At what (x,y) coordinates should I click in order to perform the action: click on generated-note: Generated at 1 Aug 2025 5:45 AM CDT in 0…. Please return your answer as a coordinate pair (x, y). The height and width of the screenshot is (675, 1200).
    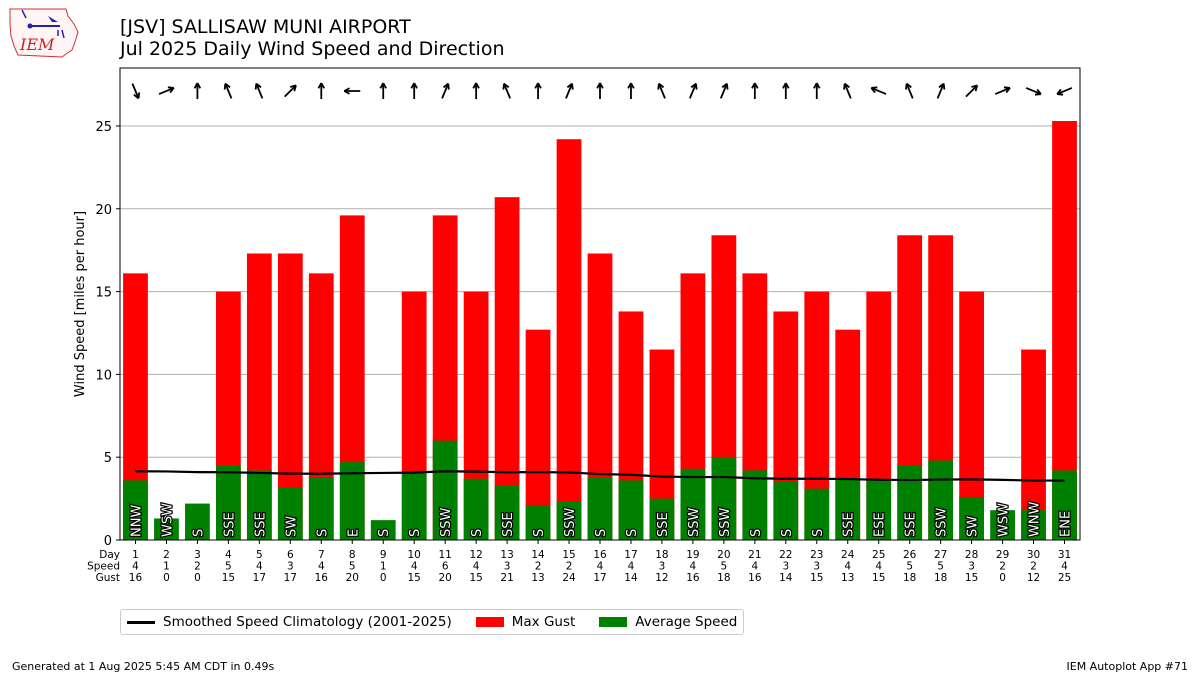
    Looking at the image, I should click on (143, 666).